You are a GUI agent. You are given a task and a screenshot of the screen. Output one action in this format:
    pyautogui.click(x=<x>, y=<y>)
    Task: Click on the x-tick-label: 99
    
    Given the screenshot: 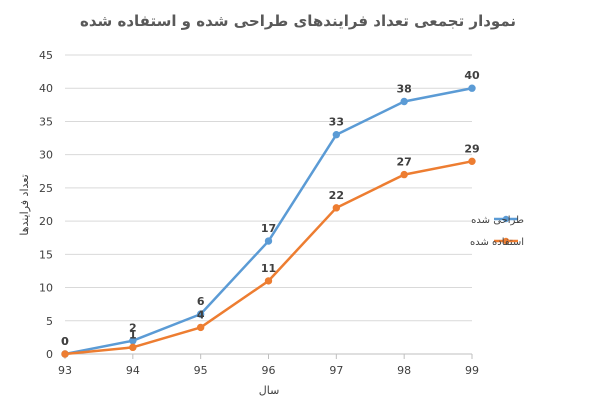 What is the action you would take?
    pyautogui.click(x=472, y=370)
    